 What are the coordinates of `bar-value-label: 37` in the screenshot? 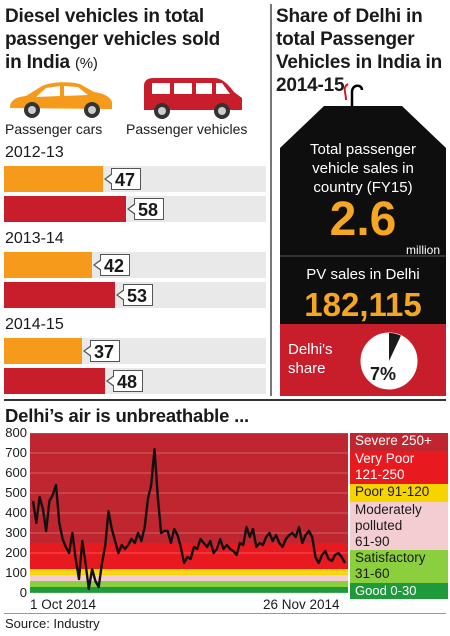 It's located at (101, 351).